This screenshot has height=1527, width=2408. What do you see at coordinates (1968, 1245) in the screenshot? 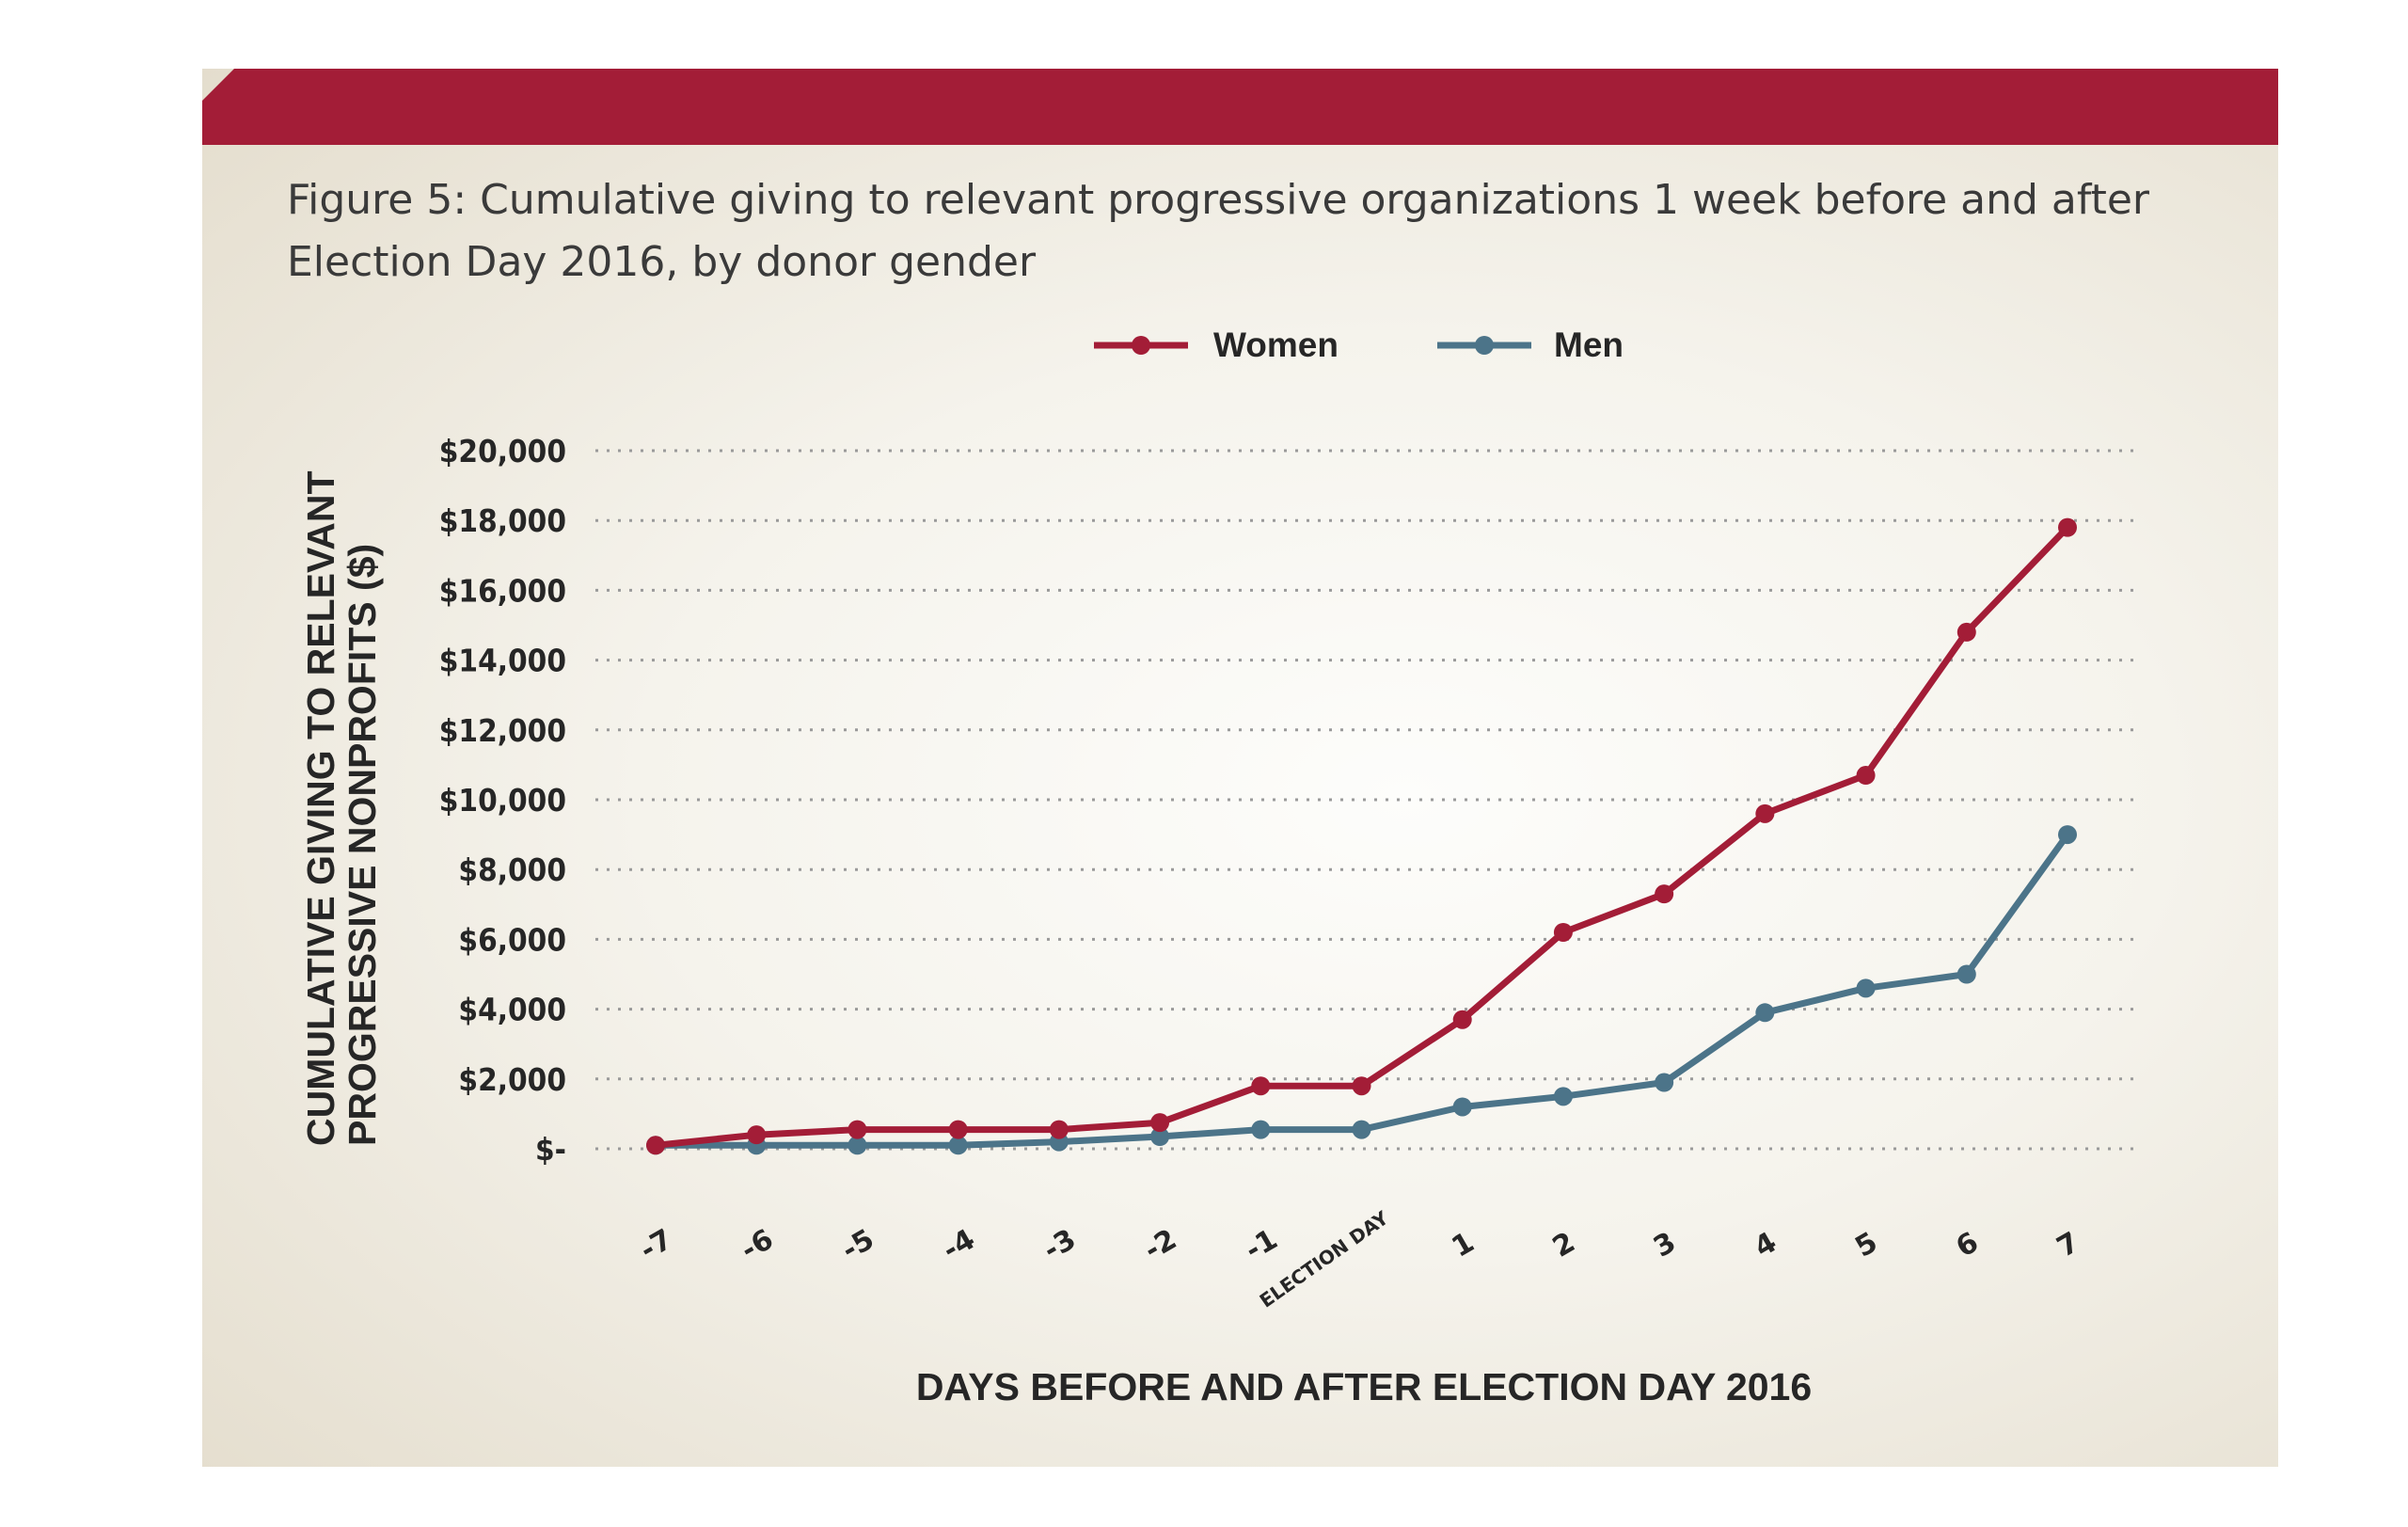
I see `x-tick-label: 6` at bounding box center [1968, 1245].